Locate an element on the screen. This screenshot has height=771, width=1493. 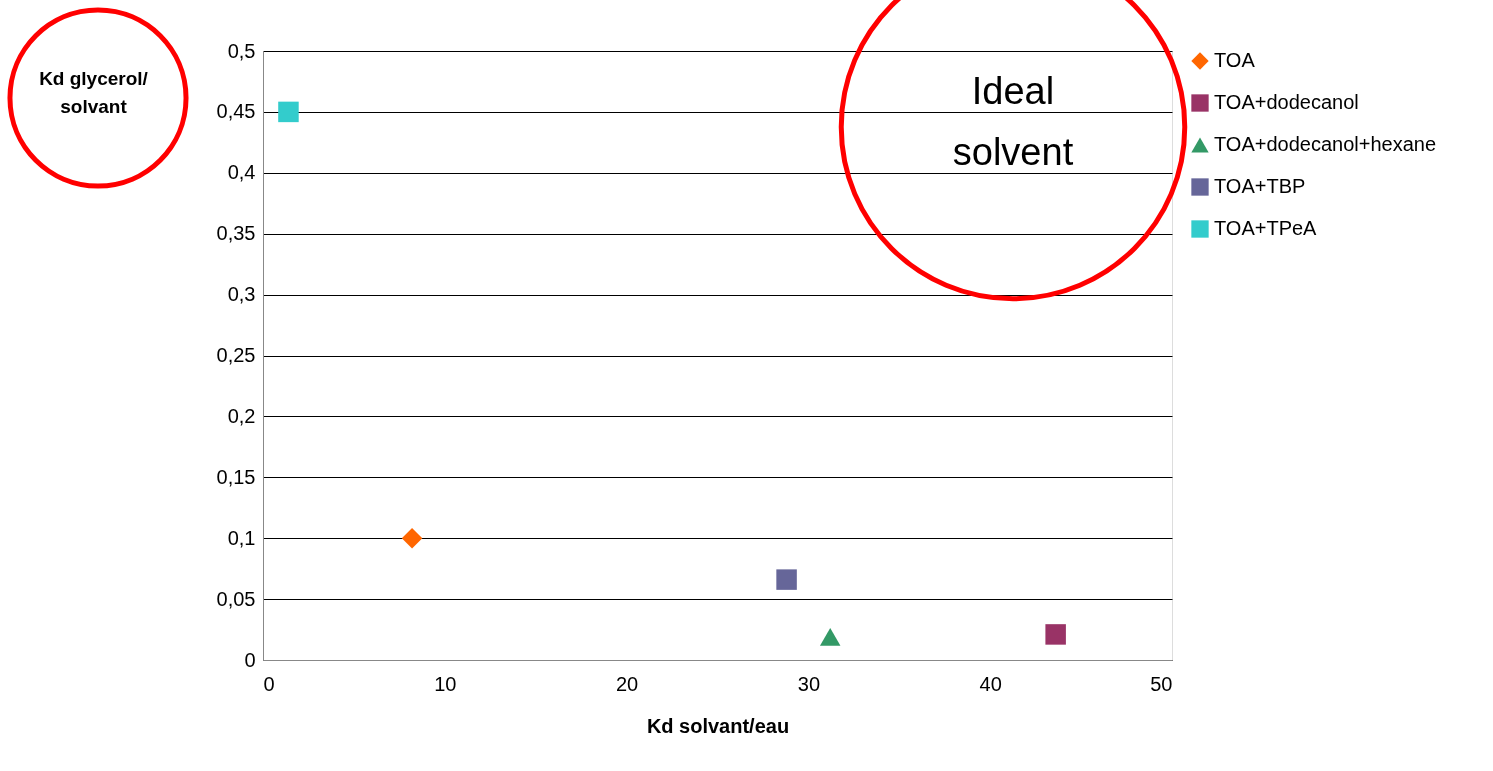
legend-label: TOA is located at coordinates (1235, 60).